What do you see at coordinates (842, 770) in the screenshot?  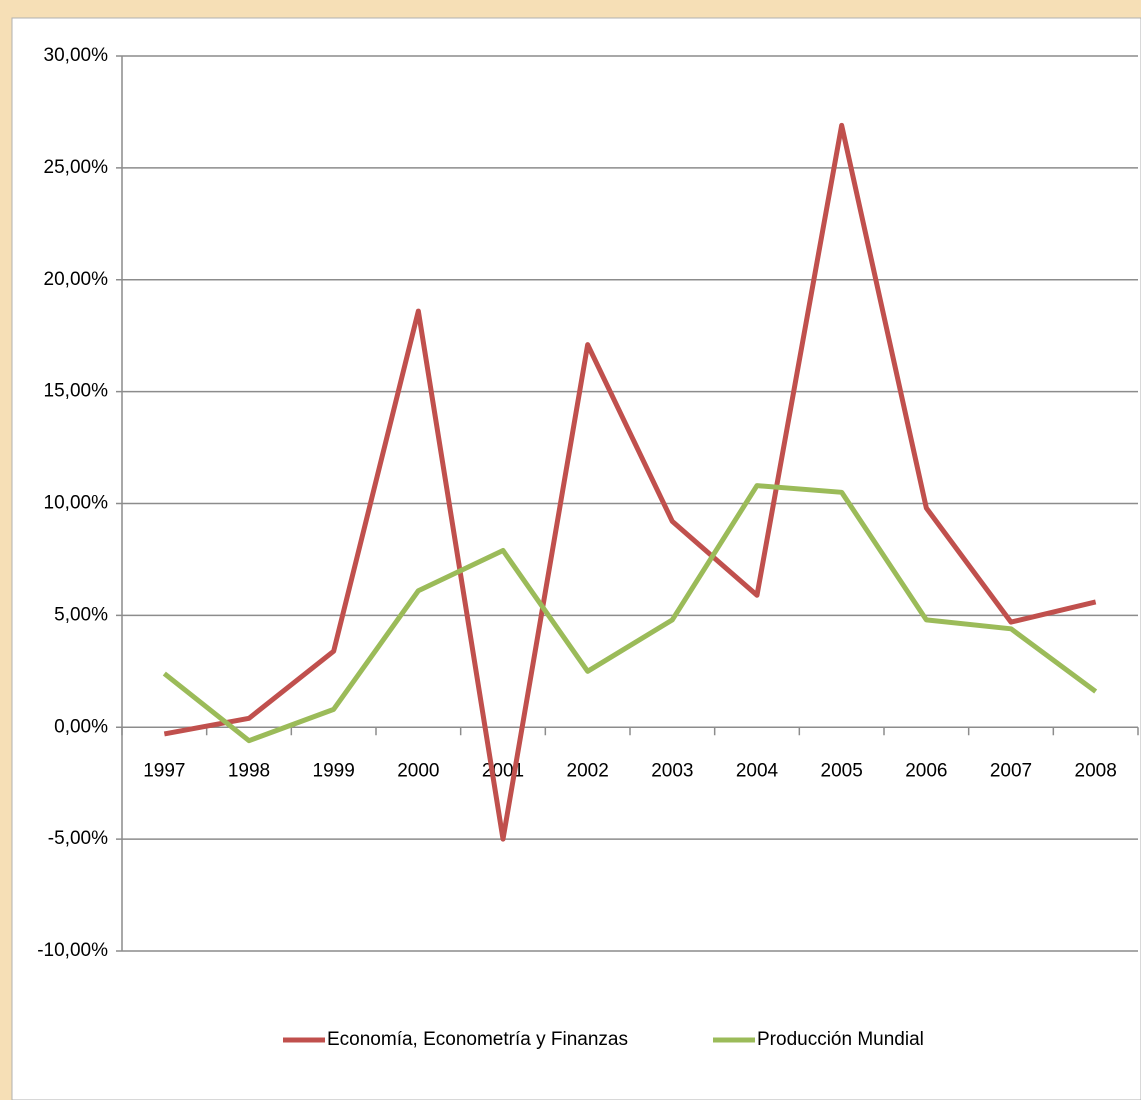 I see `x-tick-label: 2005` at bounding box center [842, 770].